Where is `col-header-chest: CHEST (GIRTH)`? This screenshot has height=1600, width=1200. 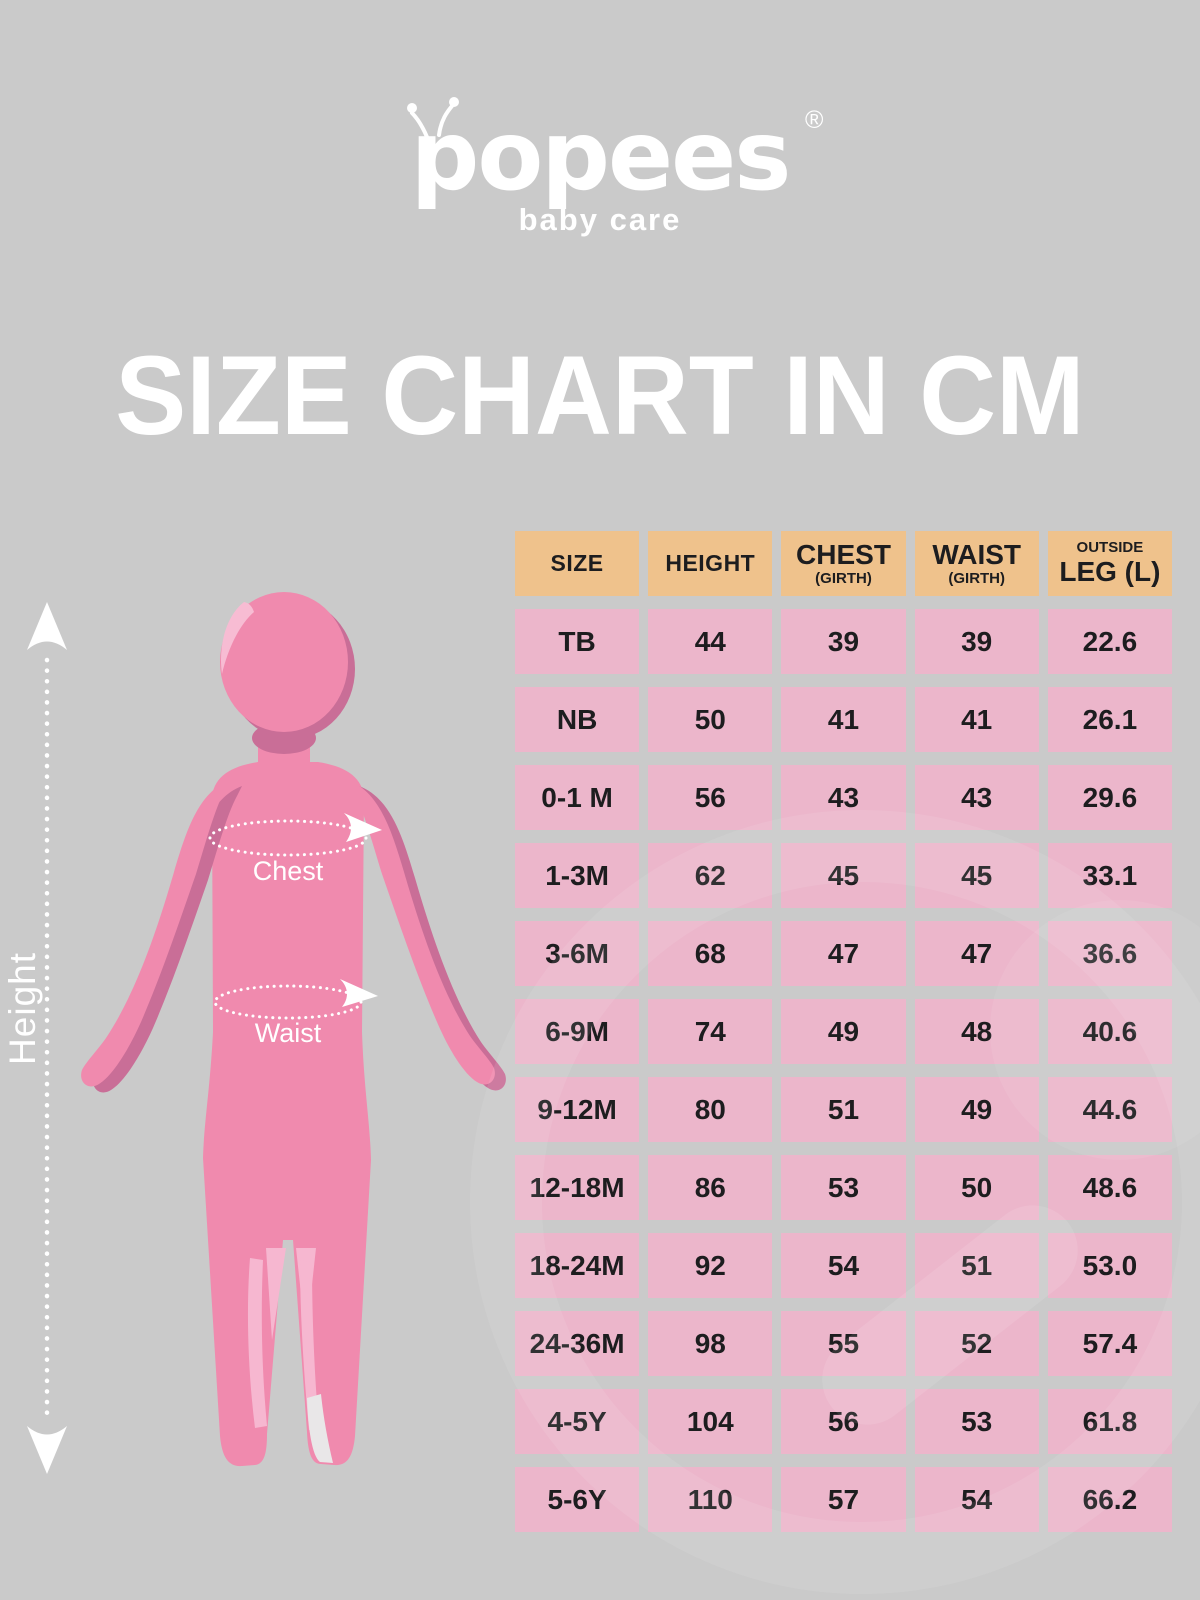 col-header-chest: CHEST (GIRTH) is located at coordinates (843, 563).